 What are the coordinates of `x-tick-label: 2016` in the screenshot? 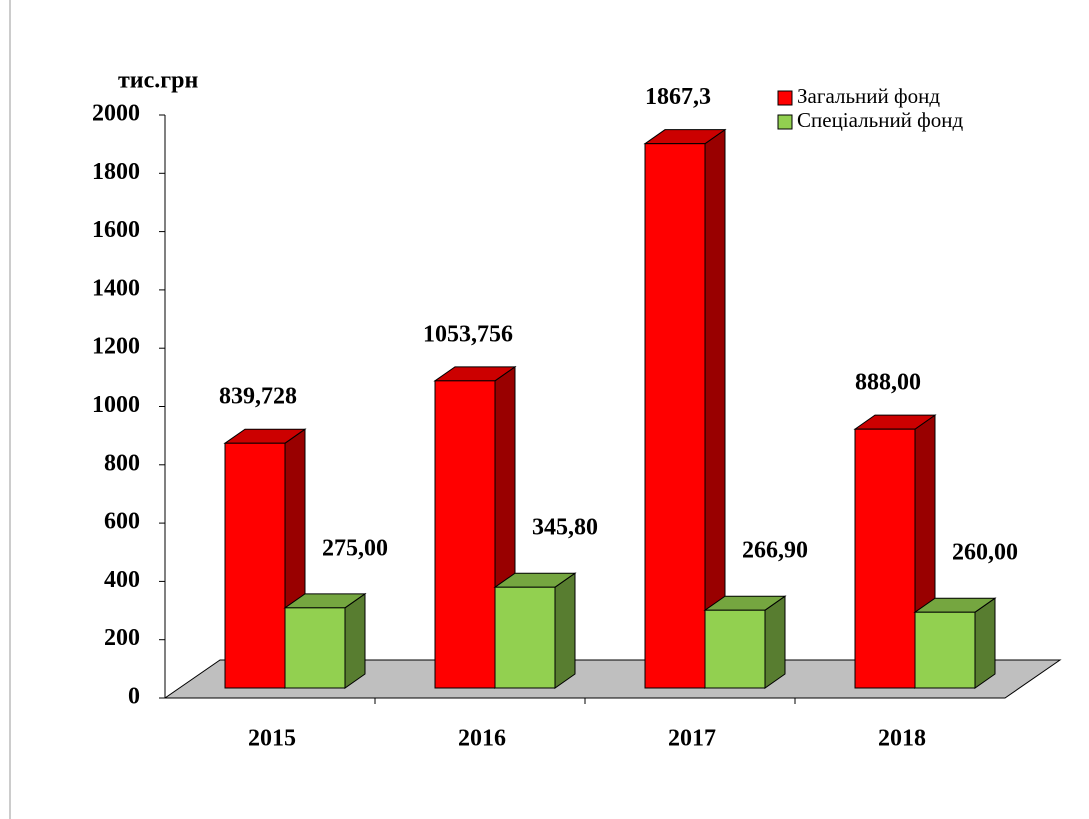 It's located at (482, 739).